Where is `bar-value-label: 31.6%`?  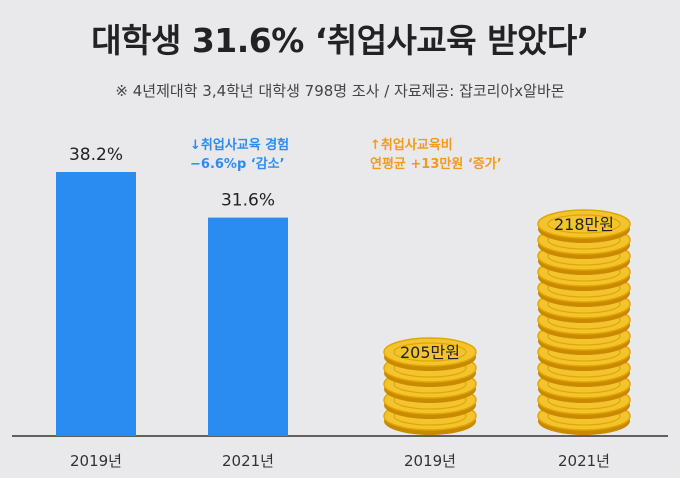 bar-value-label: 31.6% is located at coordinates (248, 201).